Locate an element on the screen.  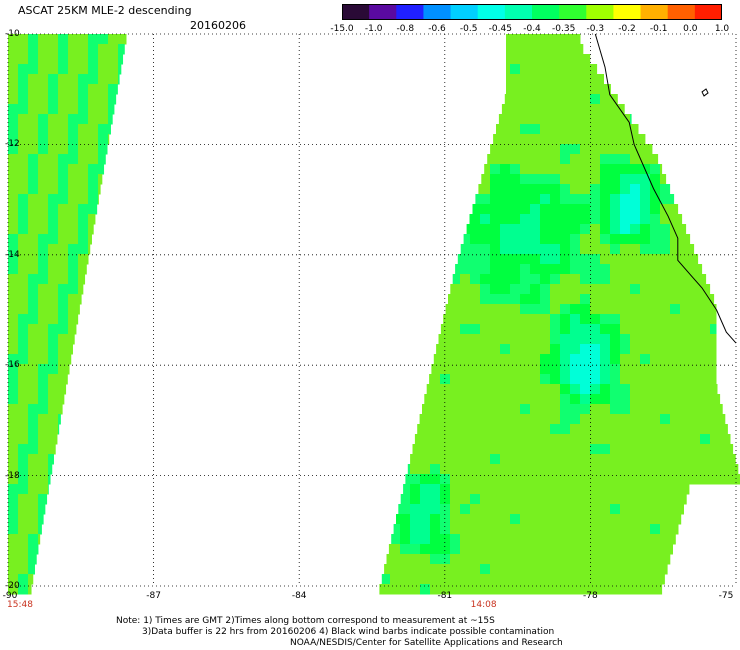
time-label: 14:08 is located at coordinates (483, 605).